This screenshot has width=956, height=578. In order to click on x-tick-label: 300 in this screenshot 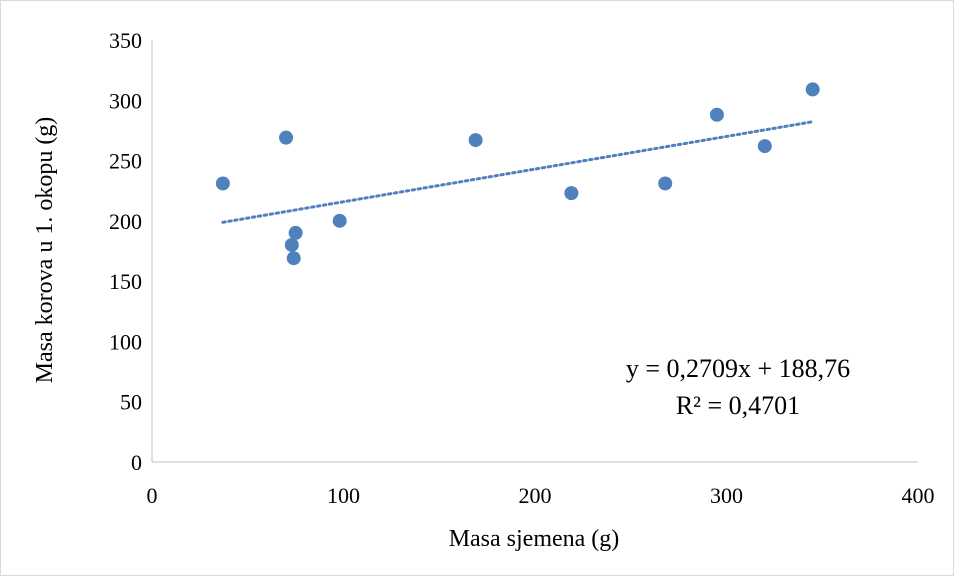, I will do `click(726, 495)`.